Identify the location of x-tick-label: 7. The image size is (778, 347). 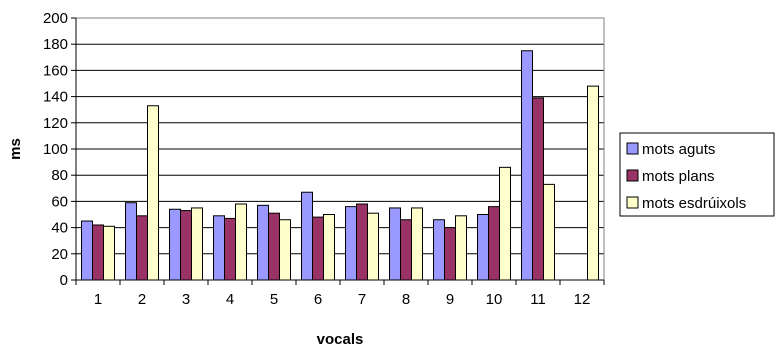
(362, 299).